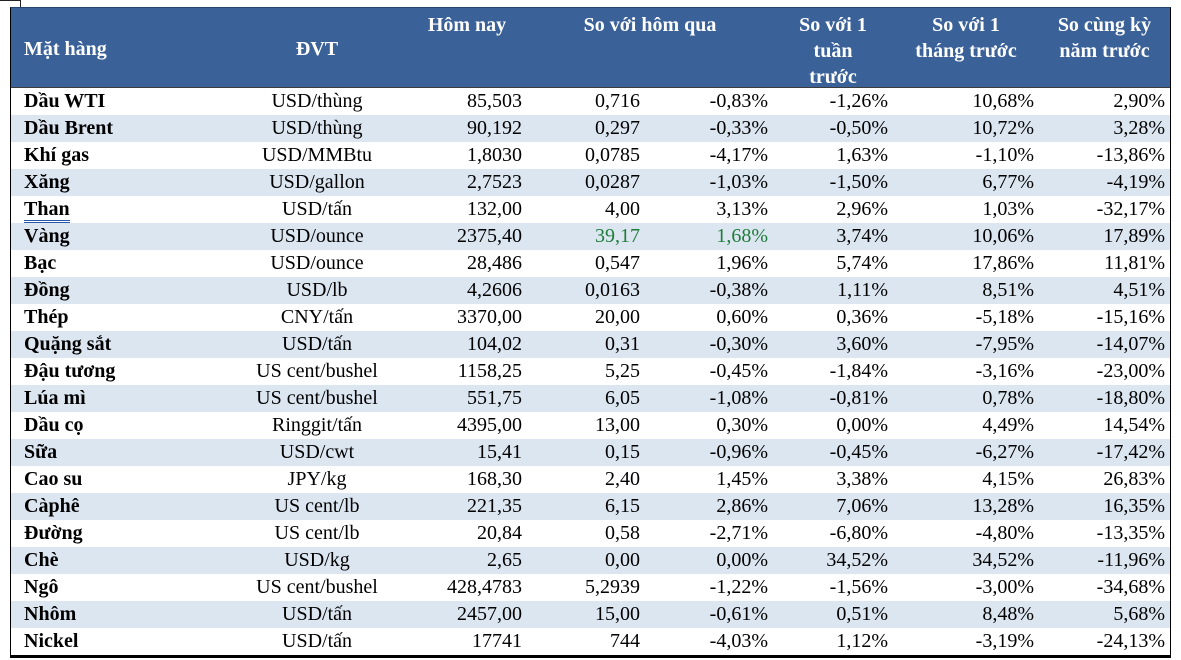 The height and width of the screenshot is (660, 1181). Describe the element at coordinates (622, 479) in the screenshot. I see `cell-change: 2,40` at that location.